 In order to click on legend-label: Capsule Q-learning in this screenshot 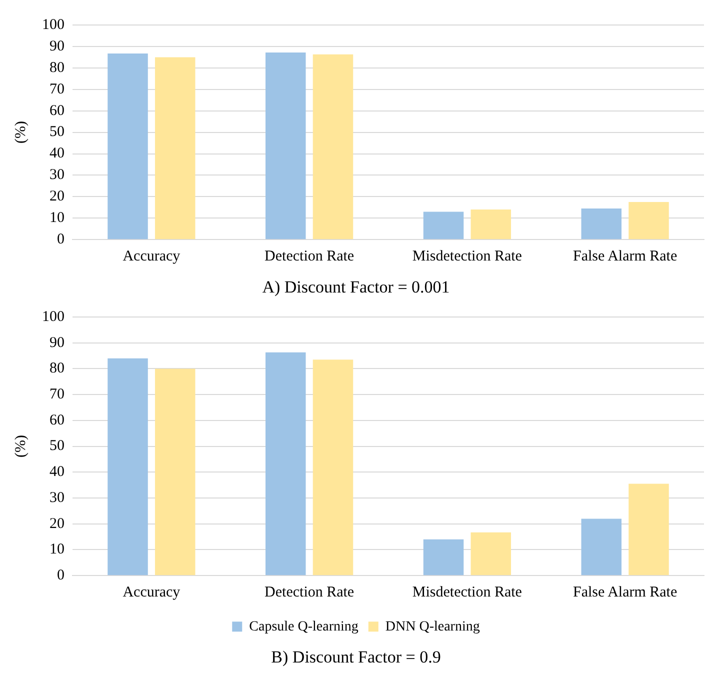, I will do `click(303, 626)`.